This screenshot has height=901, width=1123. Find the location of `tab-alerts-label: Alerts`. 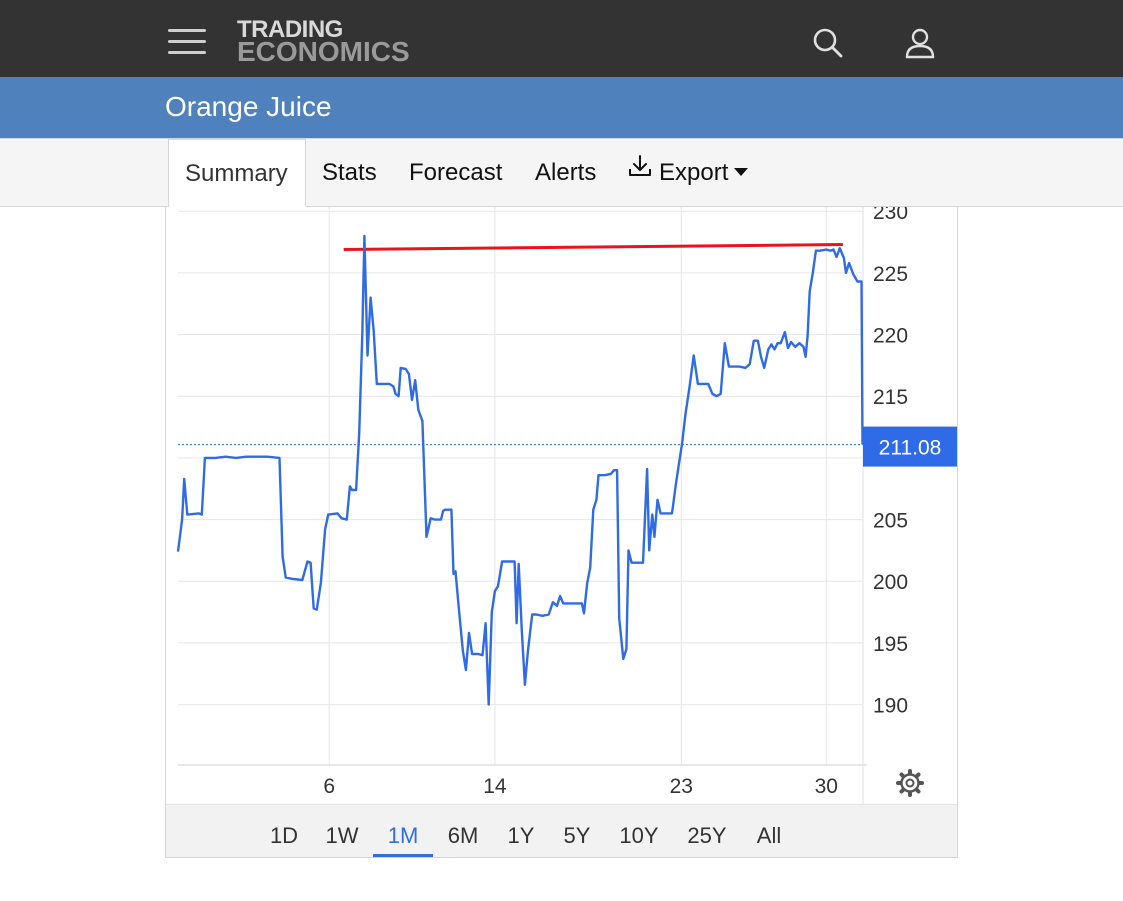

tab-alerts-label: Alerts is located at coordinates (566, 172).